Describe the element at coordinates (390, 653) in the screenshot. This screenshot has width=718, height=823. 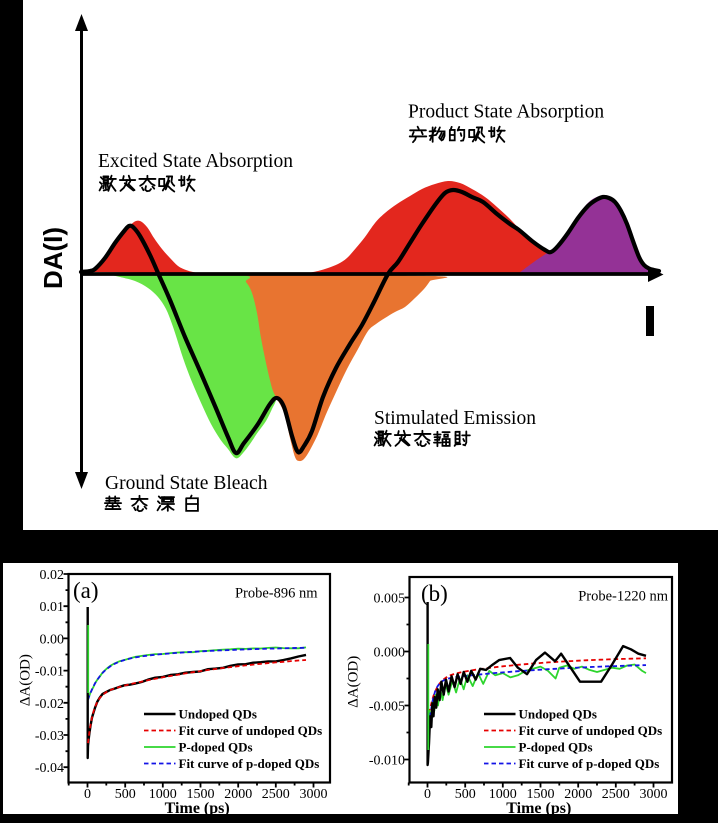
I see `svg-text: 0.000` at that location.